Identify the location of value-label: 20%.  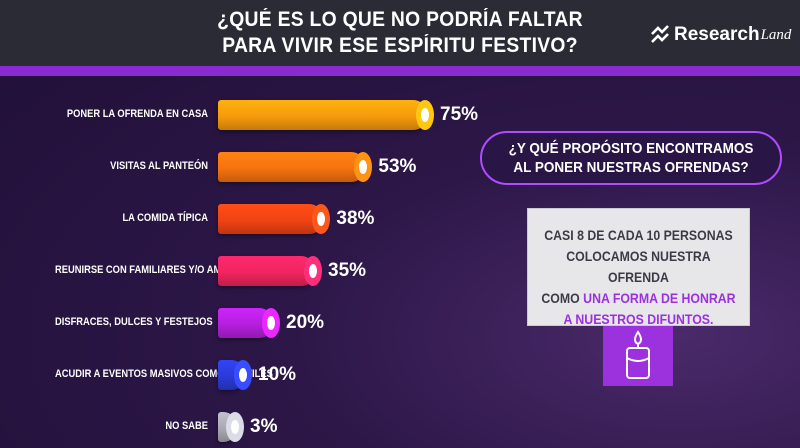
(305, 322).